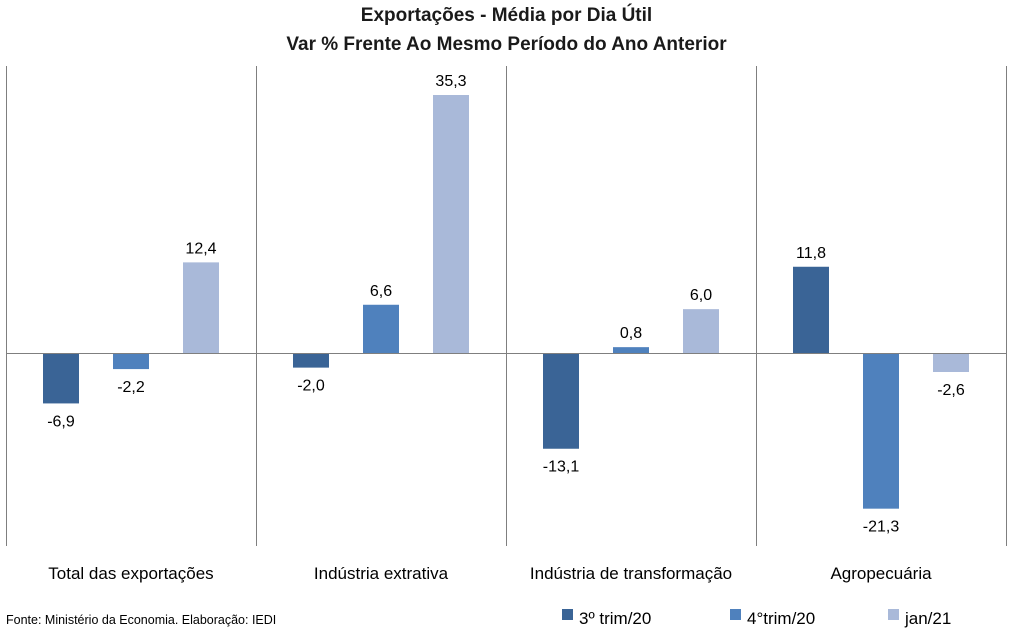  I want to click on category-label: Agropecuária, so click(881, 573).